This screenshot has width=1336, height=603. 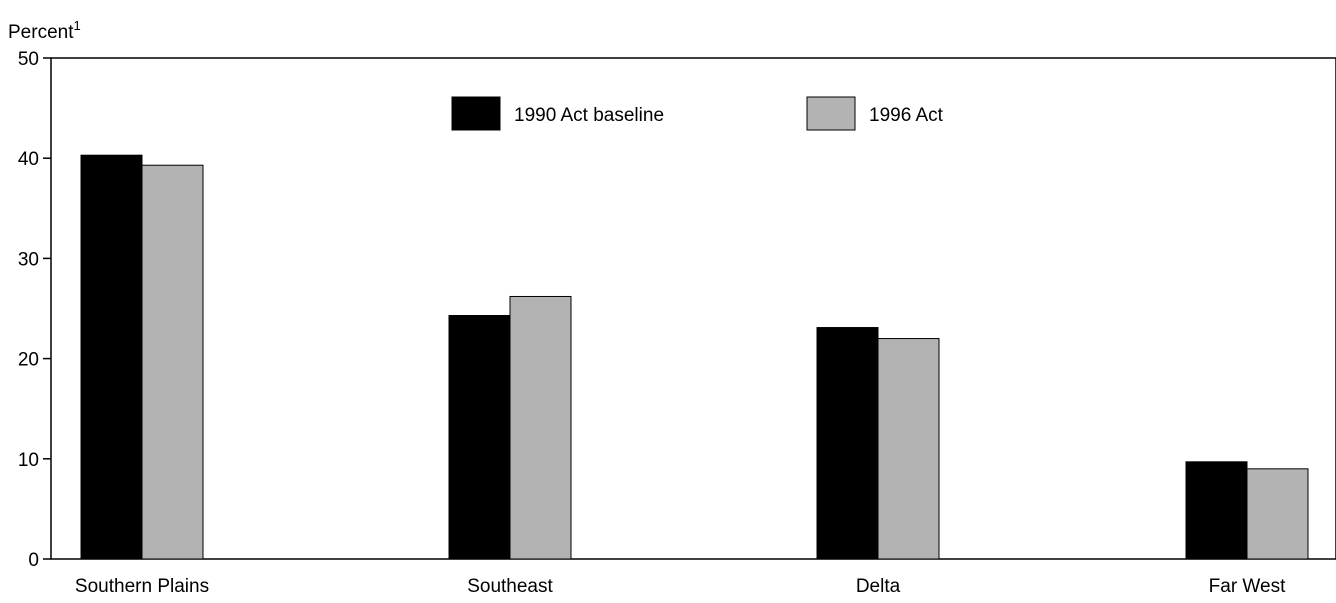 What do you see at coordinates (697, 113) in the screenshot?
I see `legend: 1990 Act baseline 1996 Act` at bounding box center [697, 113].